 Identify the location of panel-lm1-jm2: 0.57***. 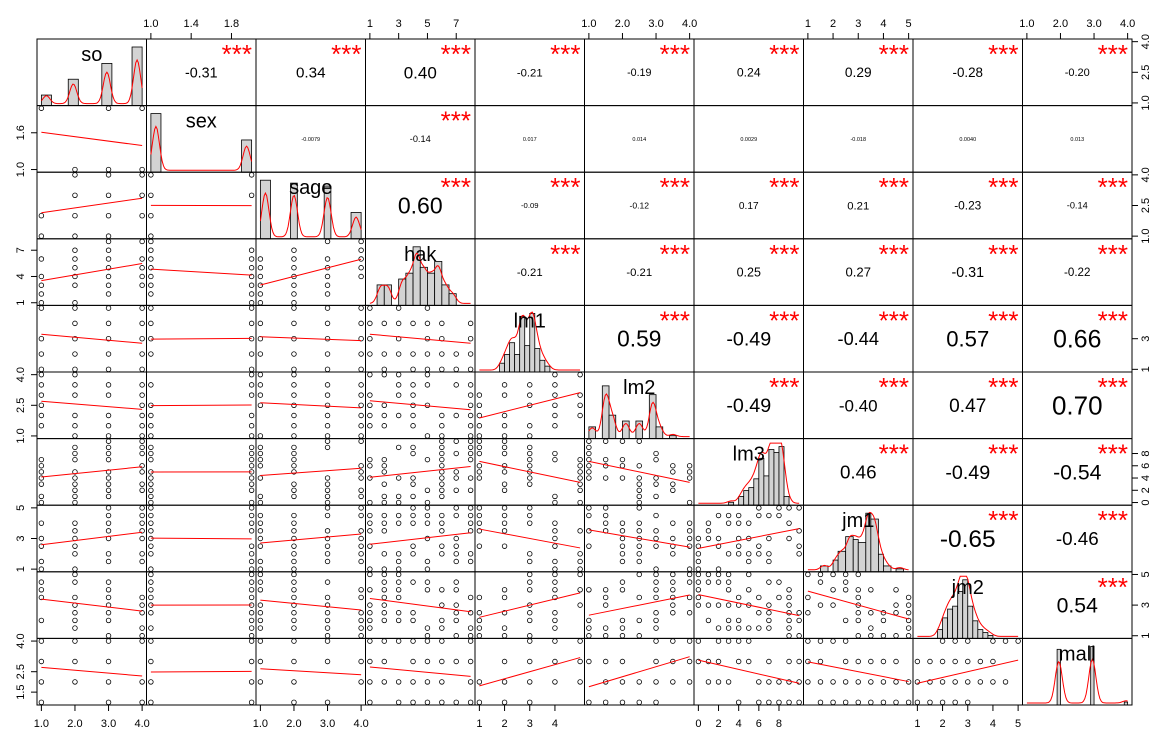
(967, 338).